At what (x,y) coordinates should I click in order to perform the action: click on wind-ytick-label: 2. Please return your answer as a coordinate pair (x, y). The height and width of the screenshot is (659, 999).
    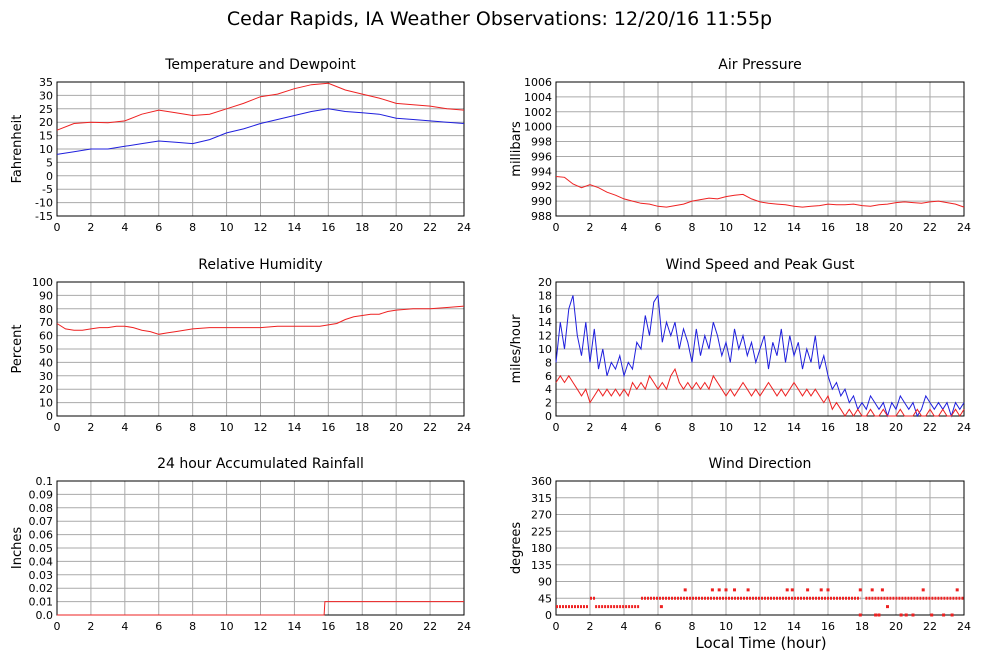
    Looking at the image, I should click on (548, 403).